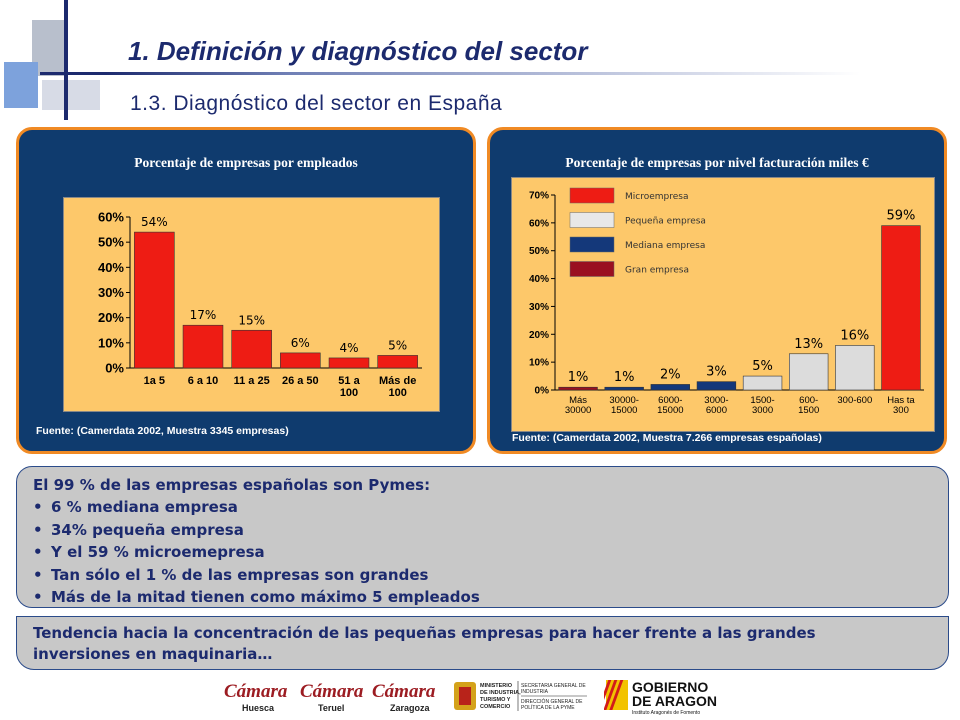  I want to click on data-label: 2%, so click(670, 374).